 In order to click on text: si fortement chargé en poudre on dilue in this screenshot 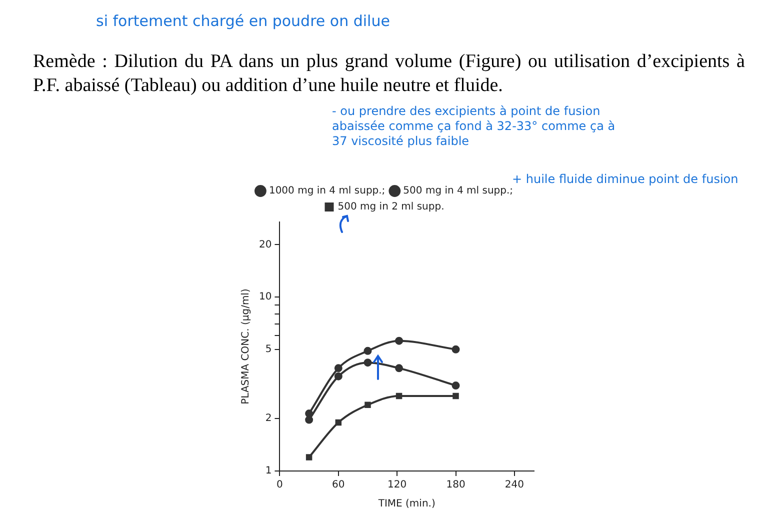, I will do `click(243, 21)`.